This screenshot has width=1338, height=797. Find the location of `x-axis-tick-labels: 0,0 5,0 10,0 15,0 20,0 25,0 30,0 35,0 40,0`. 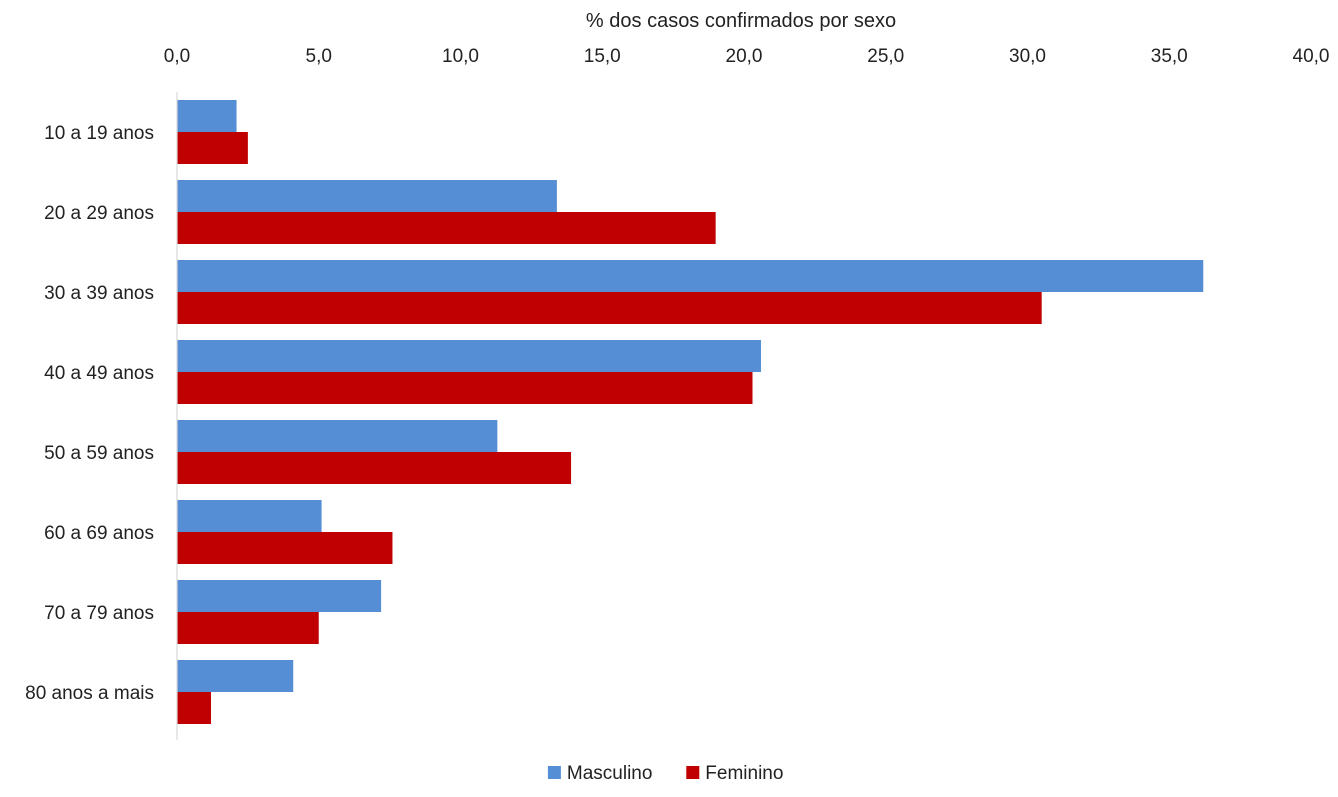

x-axis-tick-labels: 0,0 5,0 10,0 15,0 20,0 25,0 30,0 35,0 40,0 is located at coordinates (747, 56).